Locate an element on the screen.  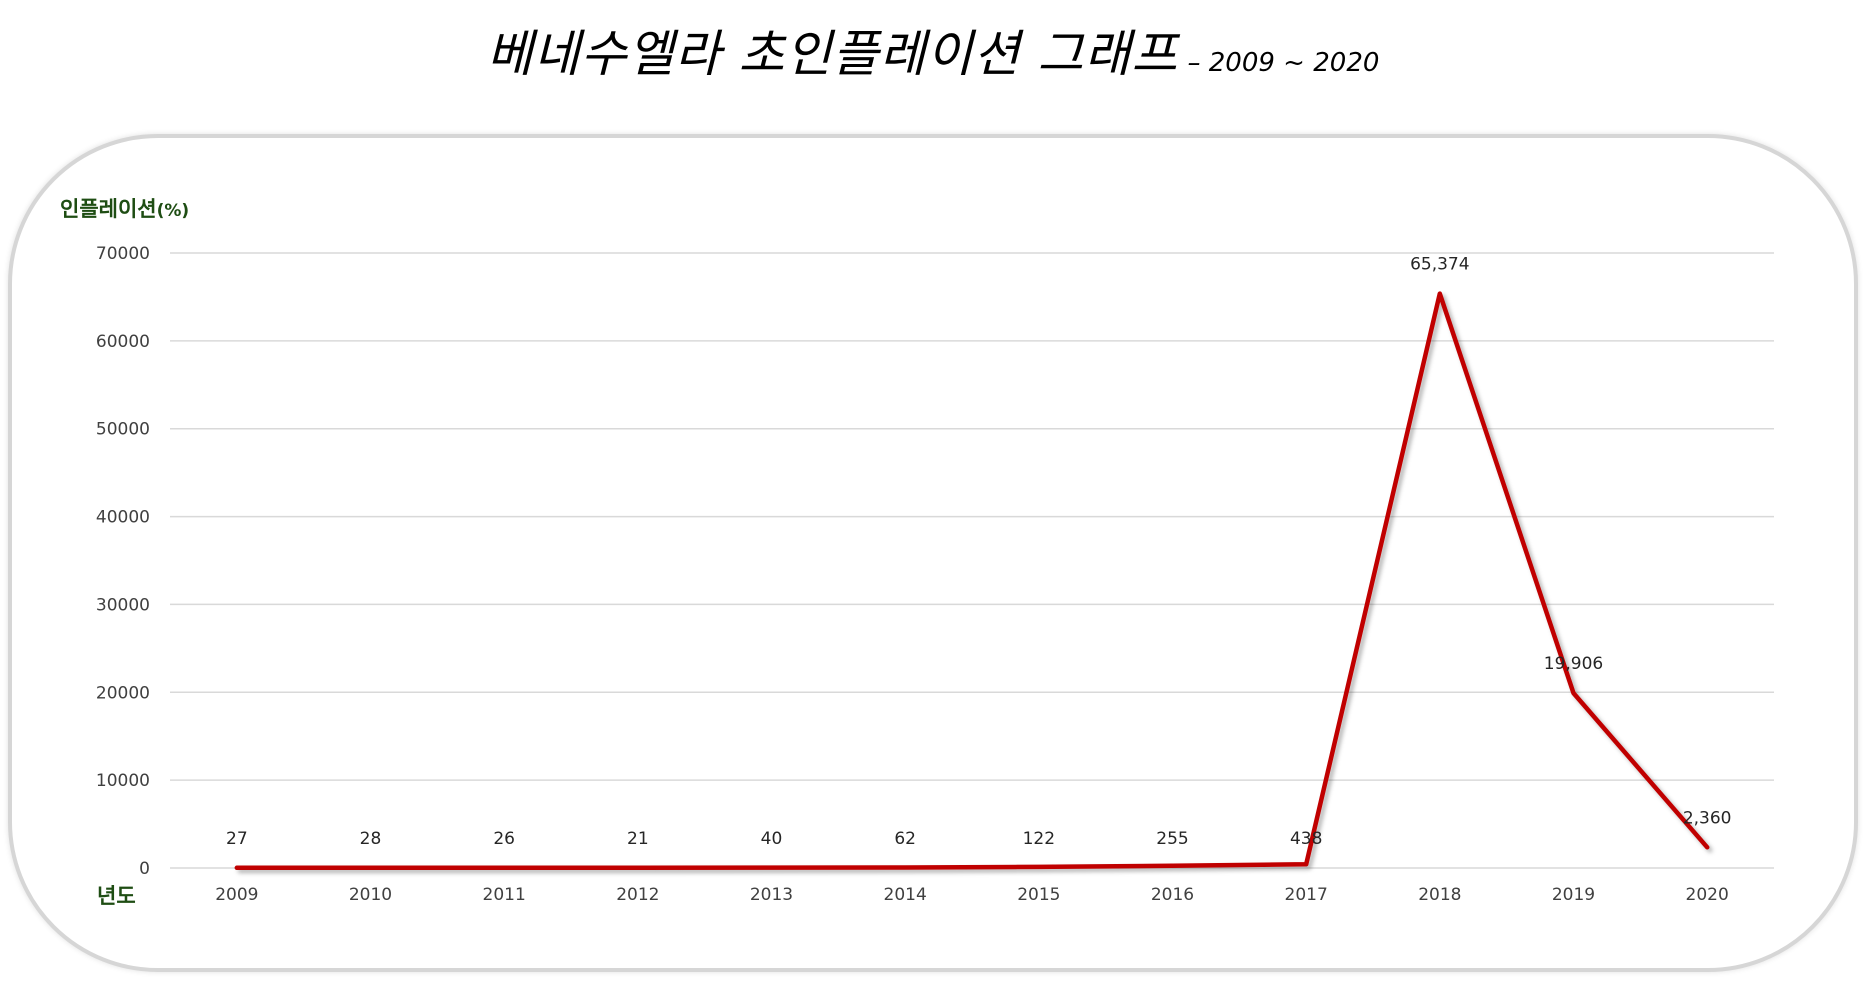
x-axis-title: 년도 is located at coordinates (116, 896).